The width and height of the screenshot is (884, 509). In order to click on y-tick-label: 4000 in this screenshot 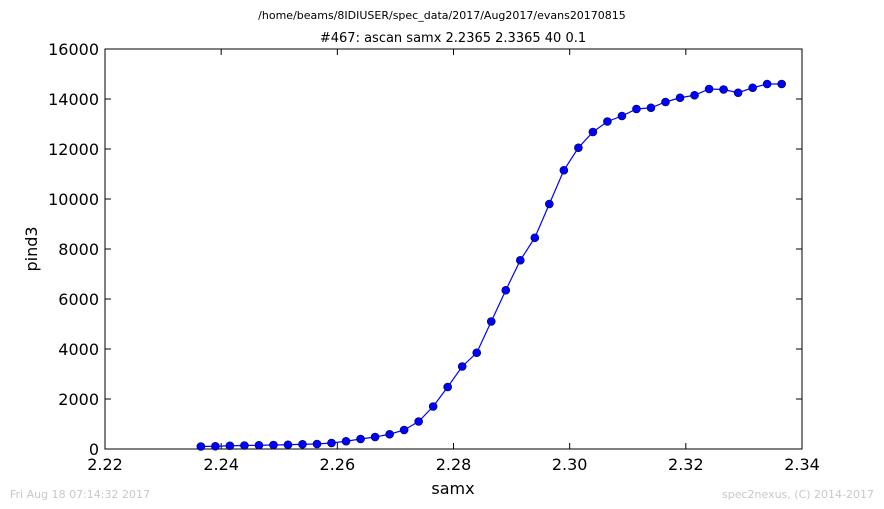, I will do `click(78, 349)`.